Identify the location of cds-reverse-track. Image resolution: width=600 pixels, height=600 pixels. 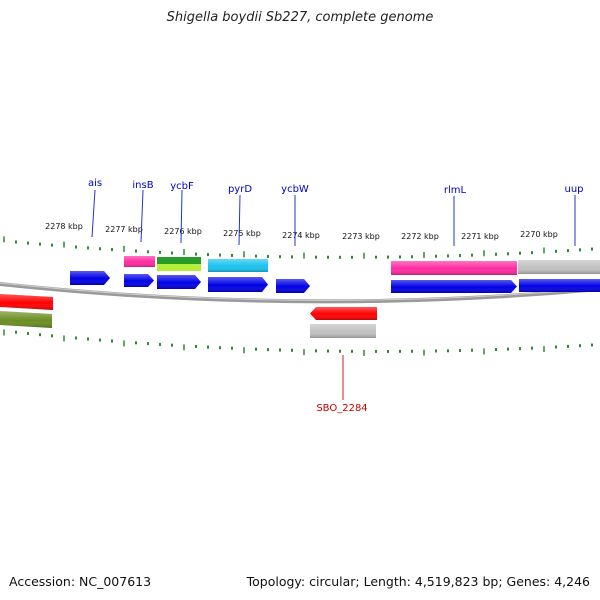
(188, 307).